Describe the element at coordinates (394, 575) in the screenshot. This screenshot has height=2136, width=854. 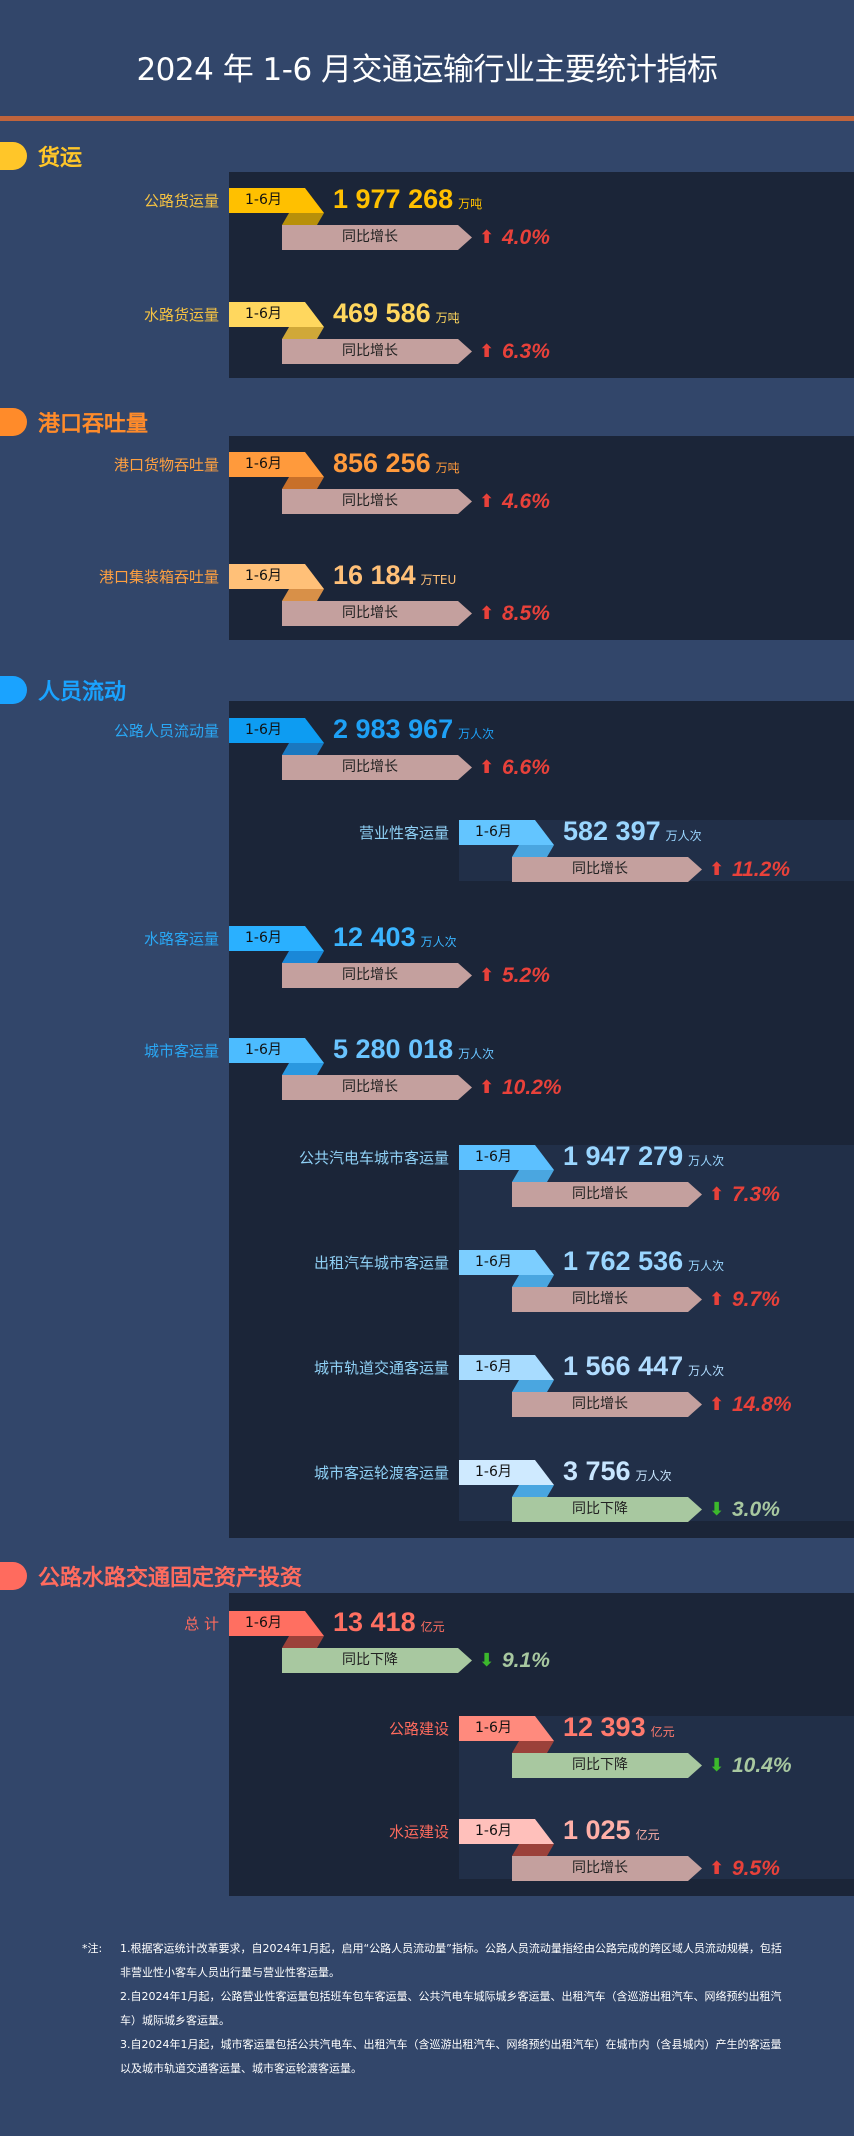
I see `indicator-value: 16 184 万TEU` at that location.